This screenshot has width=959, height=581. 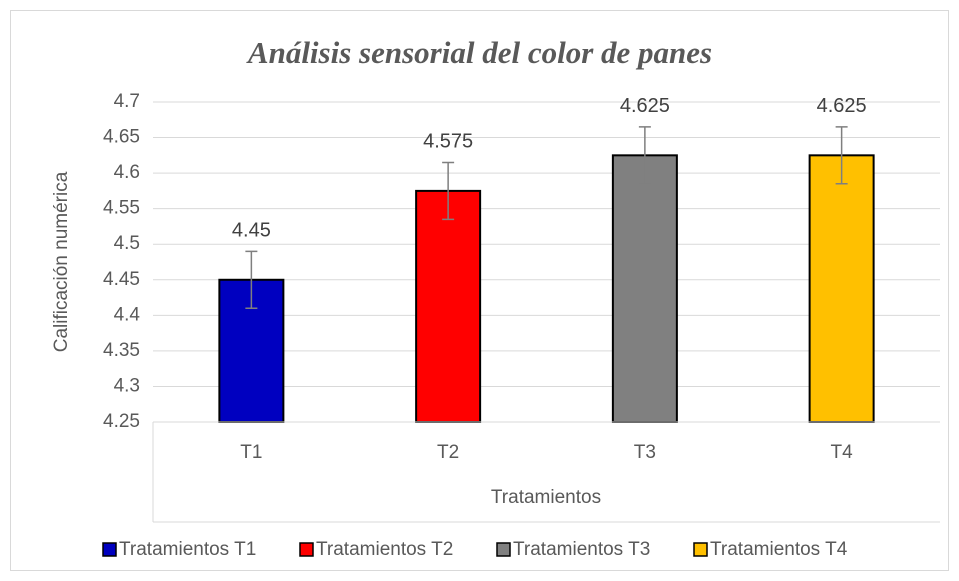 I want to click on data-label: 4.45, so click(x=251, y=231).